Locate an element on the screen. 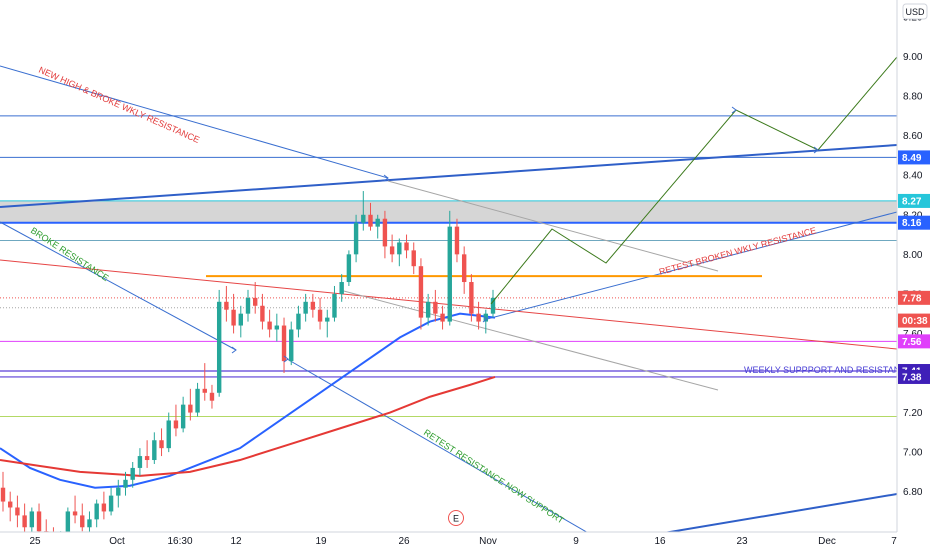 The image size is (932, 550). x-tick-label: 7 is located at coordinates (894, 541).